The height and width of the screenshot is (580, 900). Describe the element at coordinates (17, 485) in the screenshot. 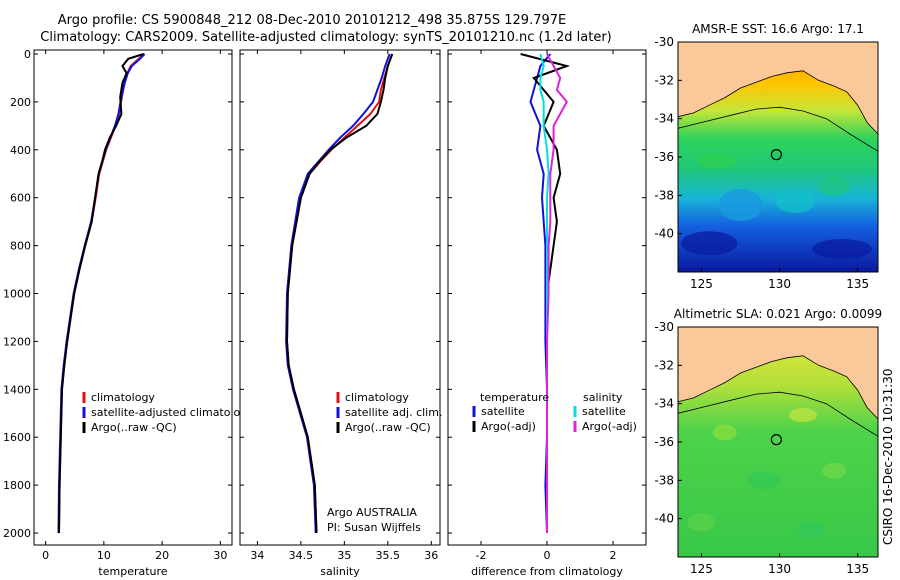

I see `y-tick-label: 1800` at that location.